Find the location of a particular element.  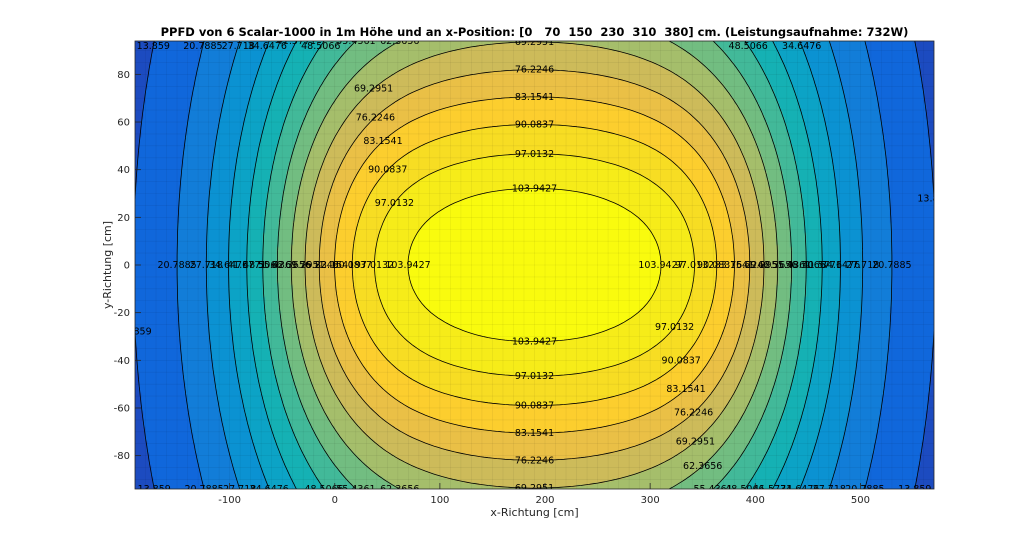

x-tick-label: 200 is located at coordinates (544, 500).